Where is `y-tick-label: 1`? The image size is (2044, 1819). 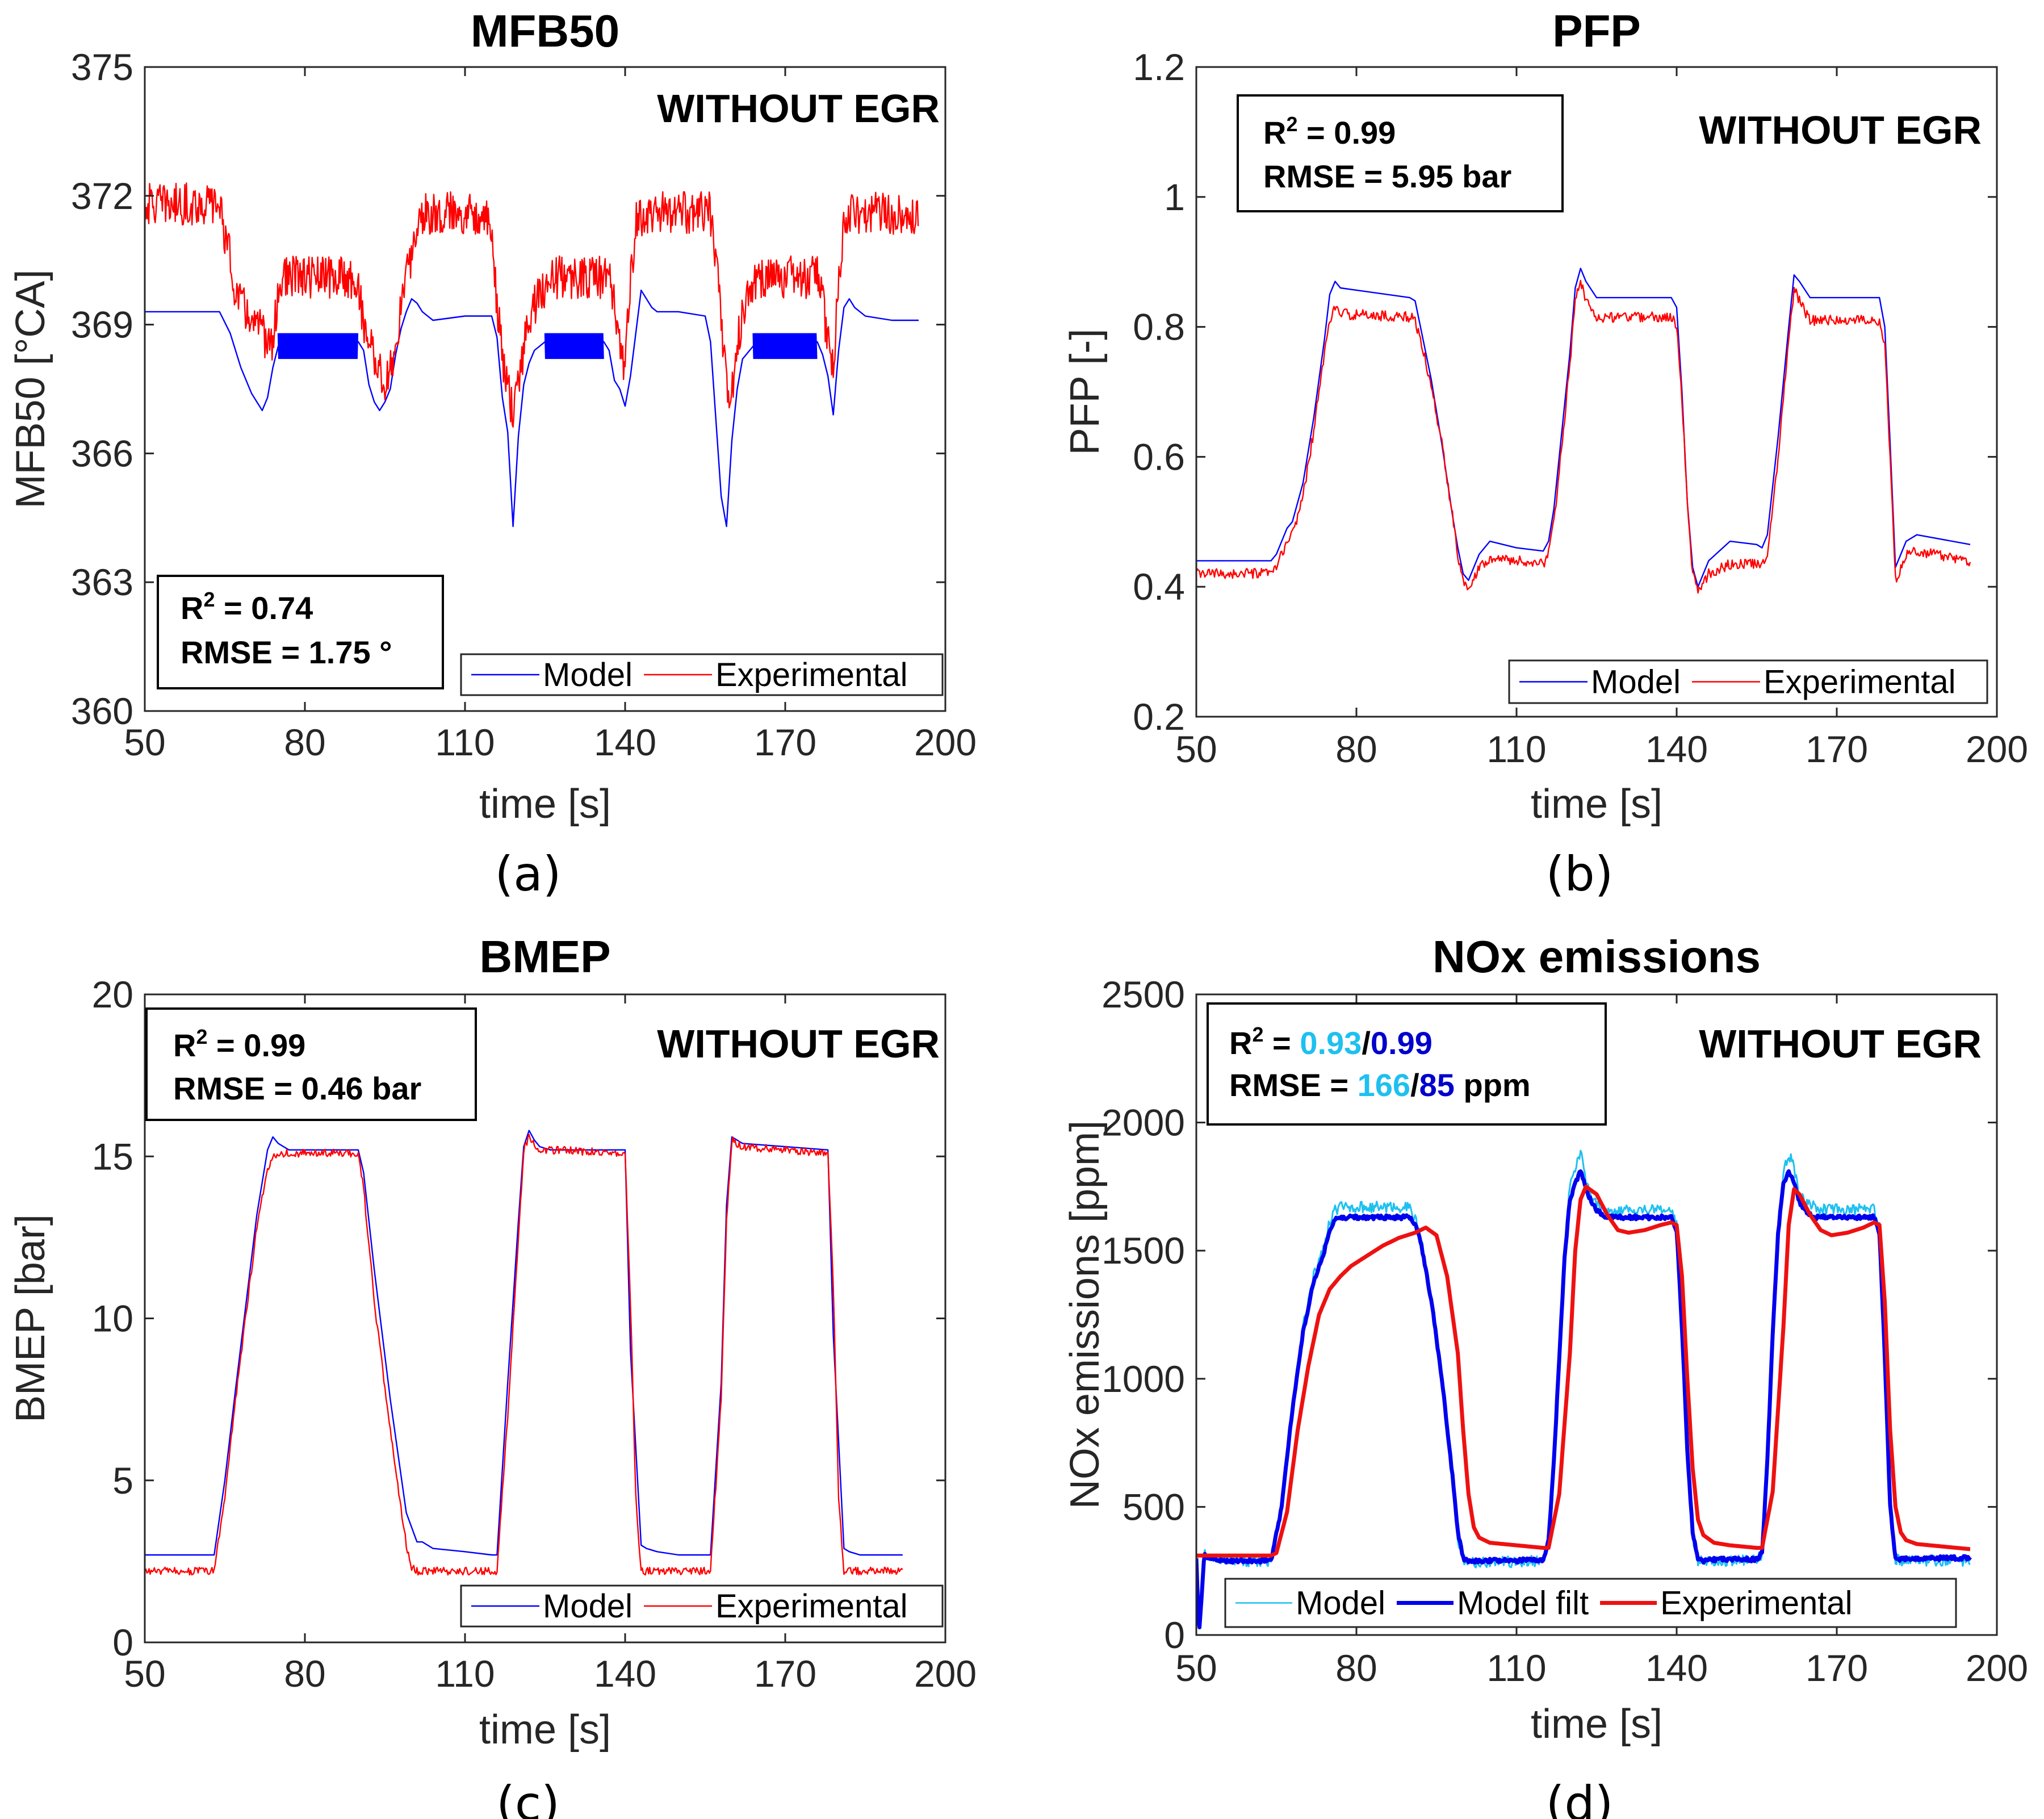 y-tick-label: 1 is located at coordinates (1175, 197).